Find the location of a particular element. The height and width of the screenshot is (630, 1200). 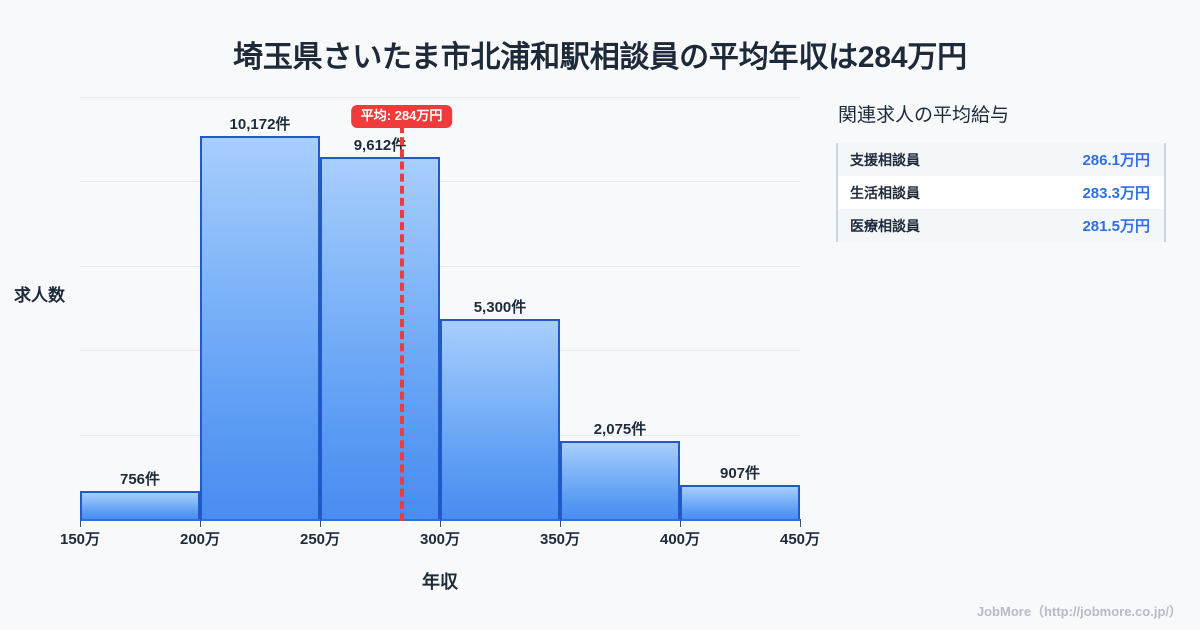

x-axis-tick-label: 200万 is located at coordinates (200, 539).